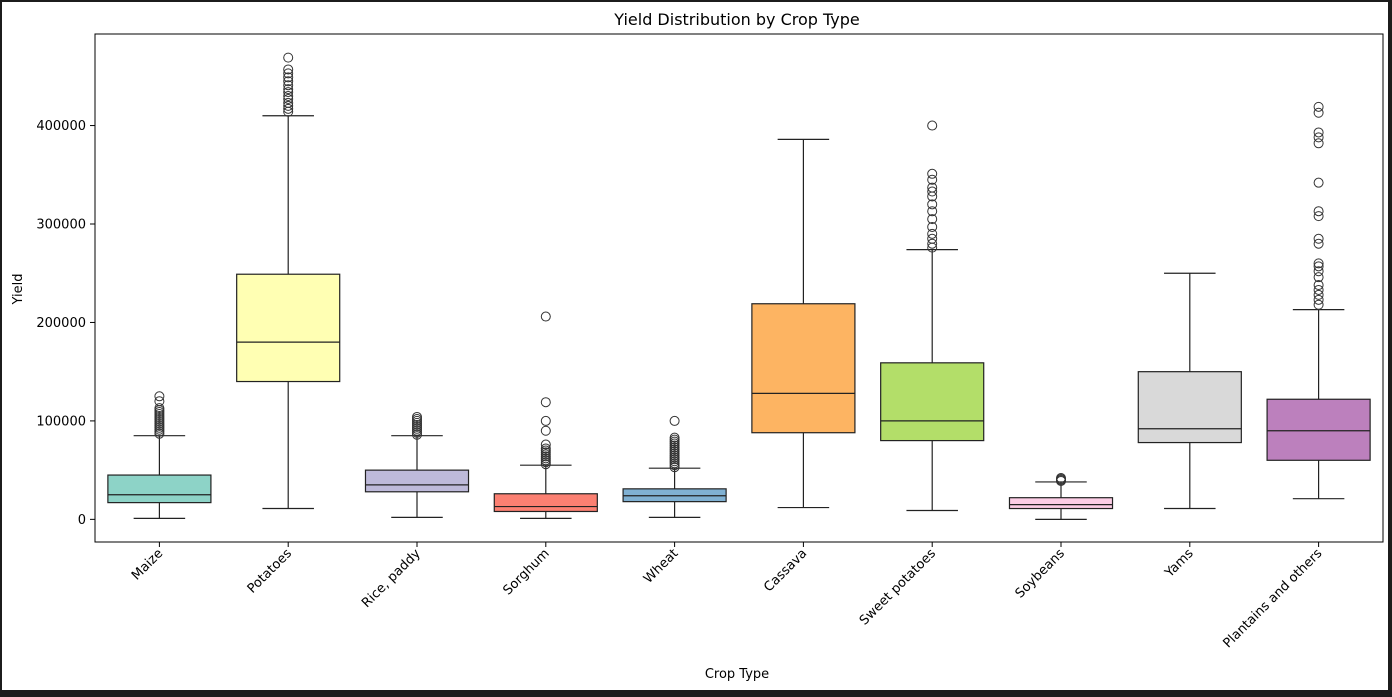  Describe the element at coordinates (736, 19) in the screenshot. I see `chart-title: Yield Distribution by Crop Type` at that location.